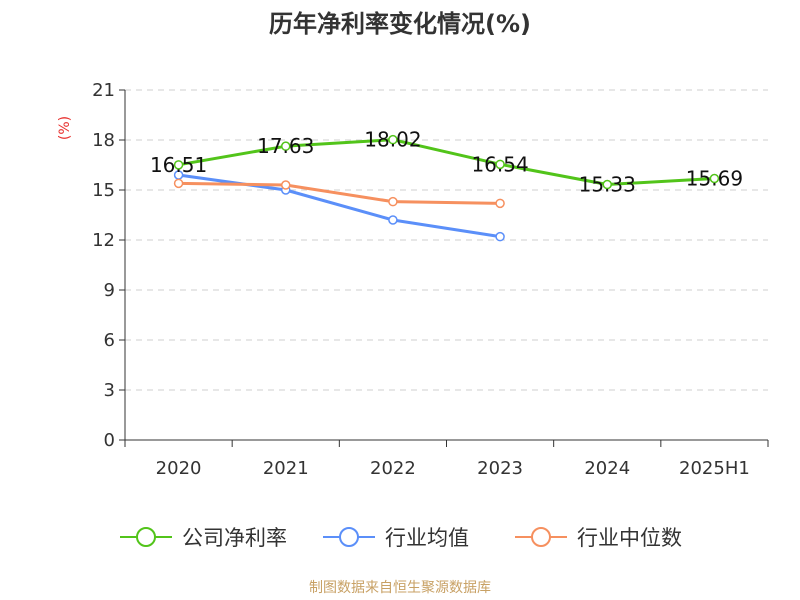 The height and width of the screenshot is (600, 800). What do you see at coordinates (109, 290) in the screenshot?
I see `y-tick-label: 9` at bounding box center [109, 290].